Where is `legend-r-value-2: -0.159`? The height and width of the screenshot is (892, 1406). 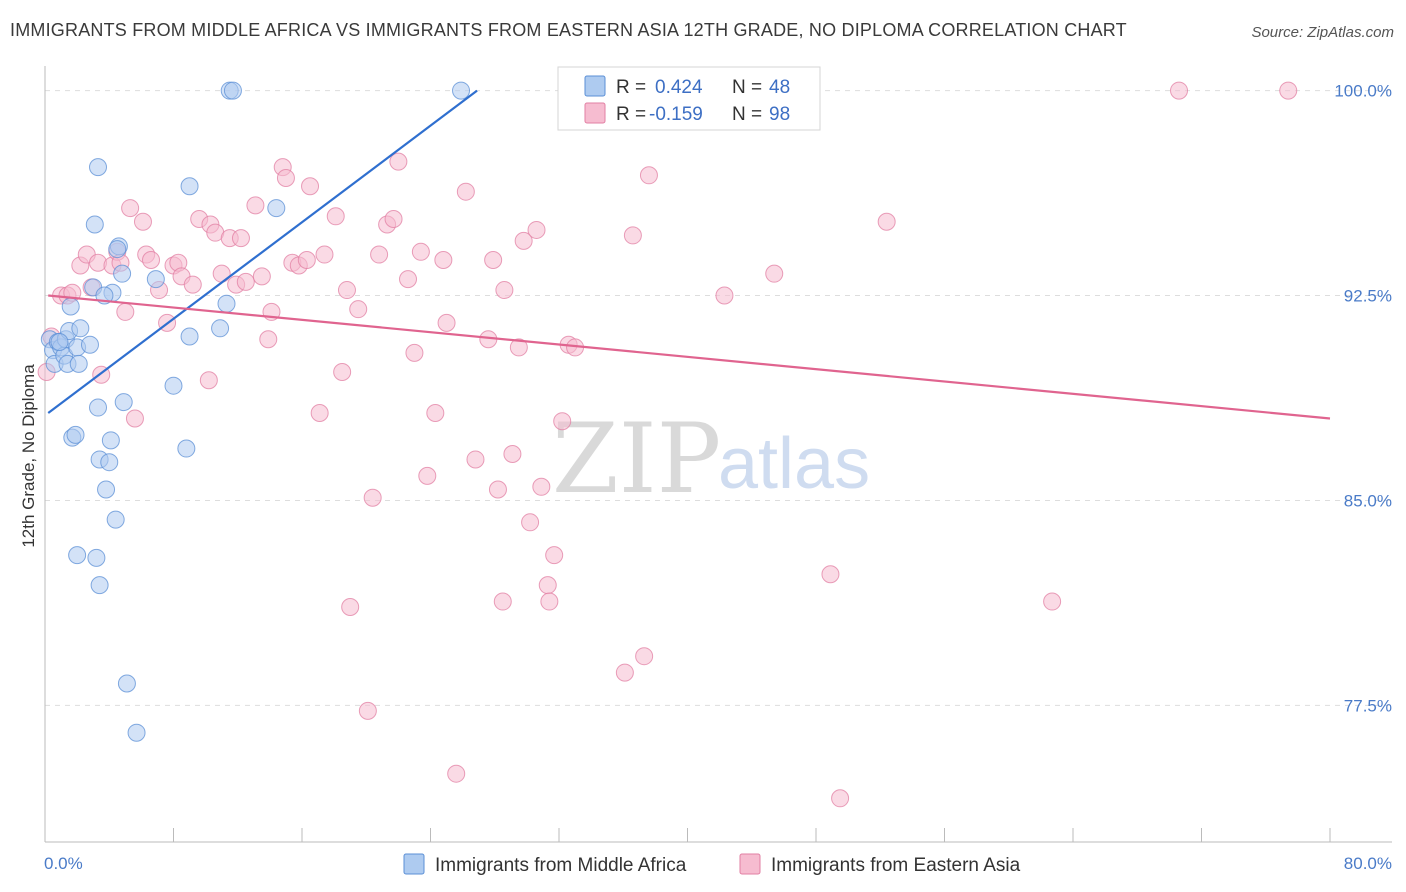
legend-r-value-2: -0.159 is located at coordinates (676, 114).